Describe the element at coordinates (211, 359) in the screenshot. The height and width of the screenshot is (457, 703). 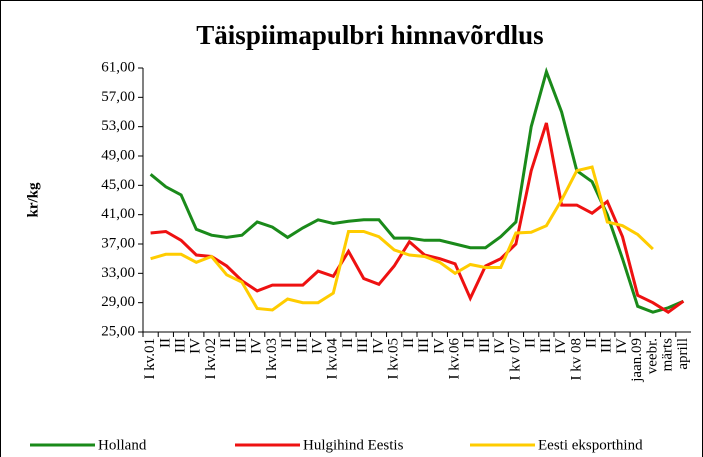
I see `x-tick-label: I kv.02` at that location.